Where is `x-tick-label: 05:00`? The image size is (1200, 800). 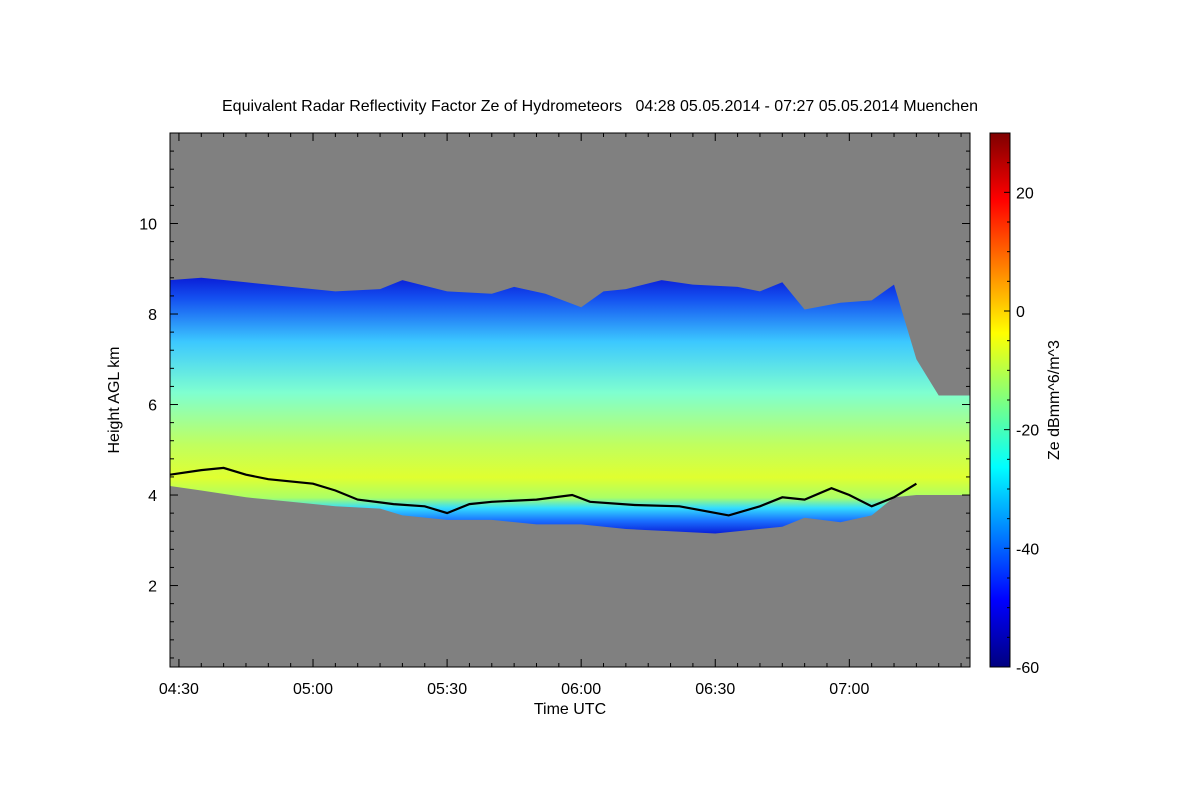 x-tick-label: 05:00 is located at coordinates (313, 689).